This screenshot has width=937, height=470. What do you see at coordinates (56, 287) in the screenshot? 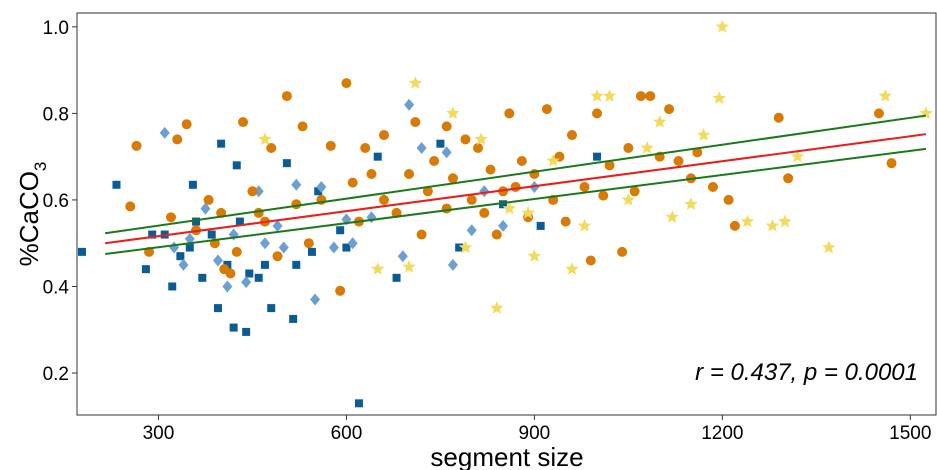
I see `y-tick-label: 0.4` at bounding box center [56, 287].